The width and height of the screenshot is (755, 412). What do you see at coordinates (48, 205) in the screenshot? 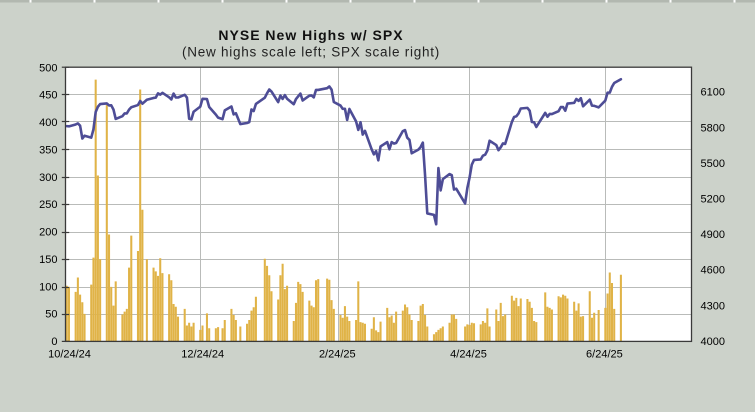
I see `svg-text: 250` at bounding box center [48, 205].